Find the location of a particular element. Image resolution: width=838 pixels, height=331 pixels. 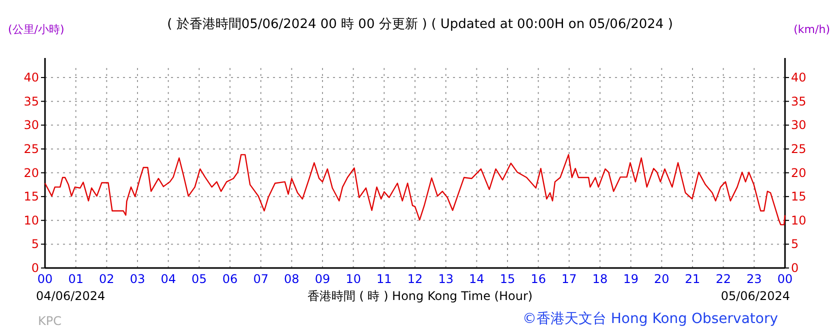

x-tick-label: 06 is located at coordinates (230, 279).